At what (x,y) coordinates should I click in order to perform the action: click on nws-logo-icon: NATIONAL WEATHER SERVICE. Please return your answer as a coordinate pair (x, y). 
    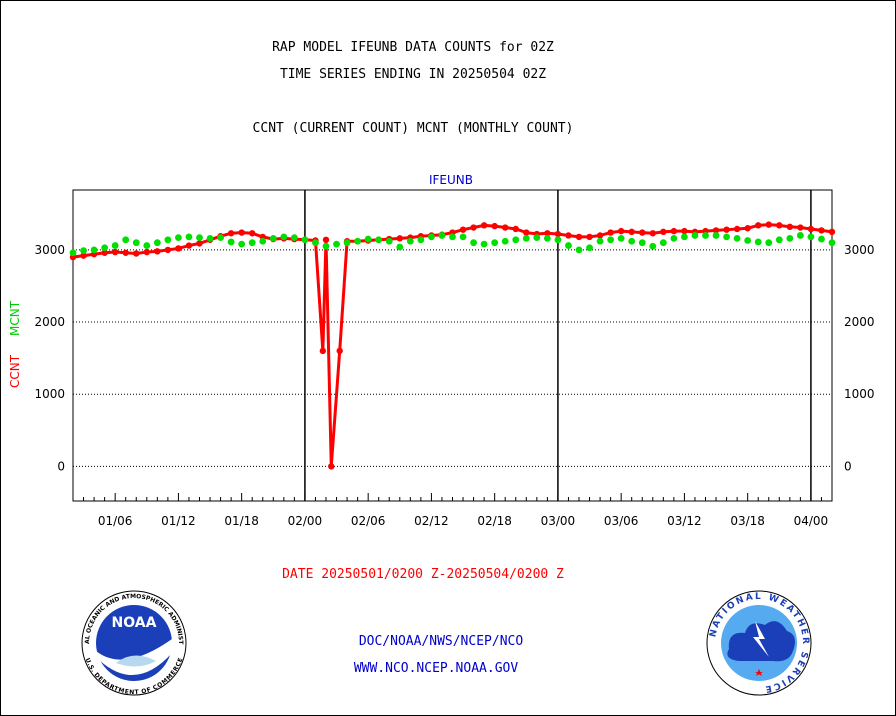
    Looking at the image, I should click on (759, 643).